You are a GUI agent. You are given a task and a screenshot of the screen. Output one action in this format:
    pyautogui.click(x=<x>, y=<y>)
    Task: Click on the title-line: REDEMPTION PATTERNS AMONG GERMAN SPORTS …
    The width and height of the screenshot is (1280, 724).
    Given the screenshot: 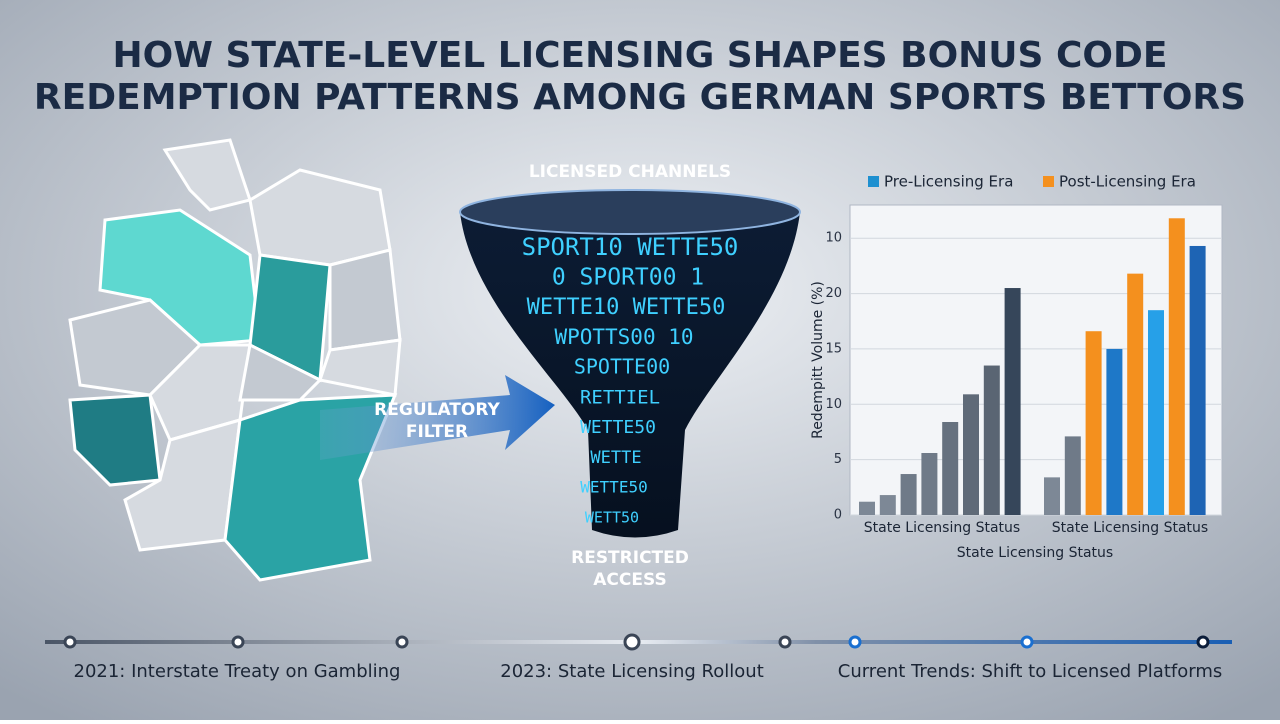 What is the action you would take?
    pyautogui.click(x=640, y=97)
    